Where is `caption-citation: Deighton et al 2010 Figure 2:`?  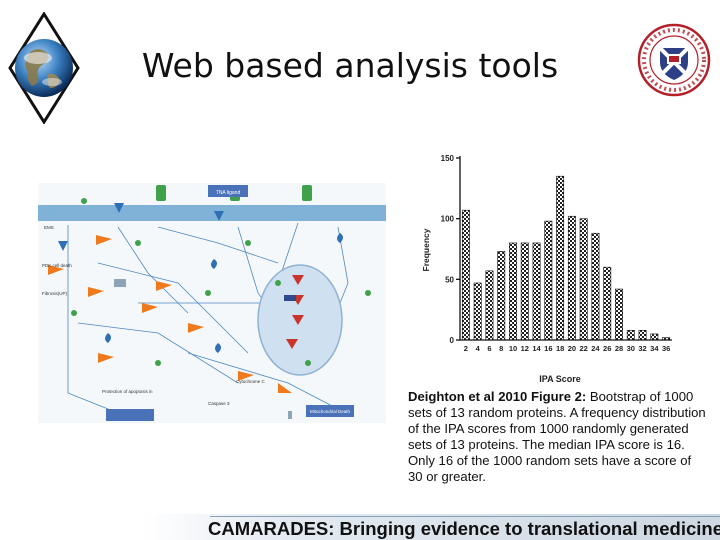 caption-citation: Deighton et al 2010 Figure 2: is located at coordinates (497, 396).